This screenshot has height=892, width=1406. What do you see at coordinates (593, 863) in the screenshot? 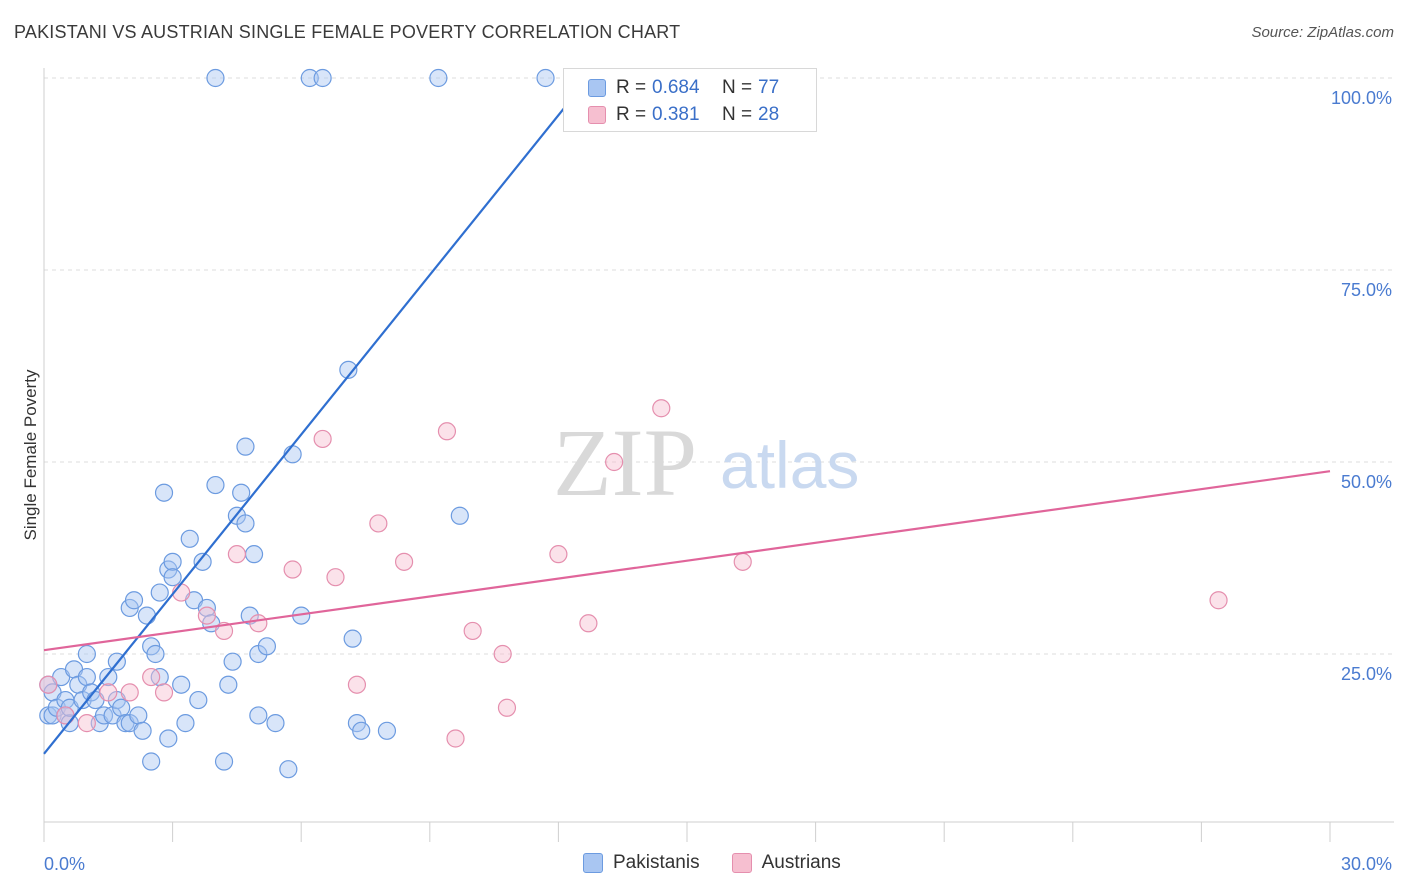
I see `series-swatch-pakistanis` at bounding box center [593, 863].